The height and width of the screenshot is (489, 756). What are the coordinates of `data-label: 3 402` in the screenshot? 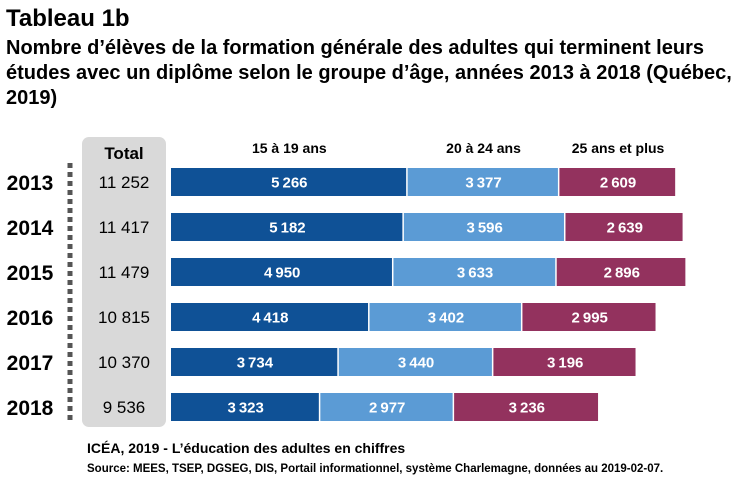 It's located at (446, 318).